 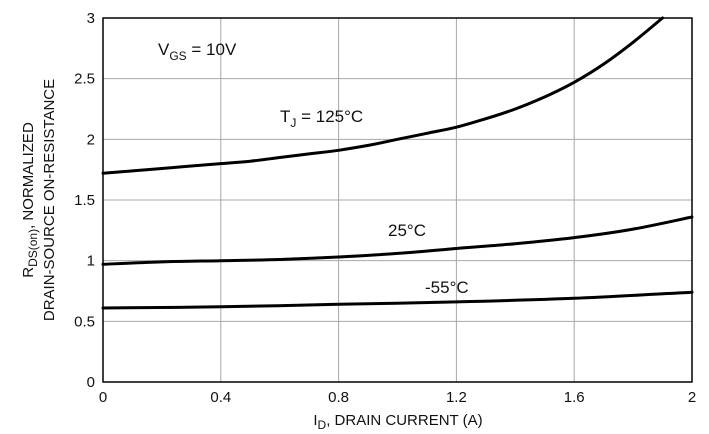 I want to click on x-tick-label: 1.2, so click(x=456, y=397).